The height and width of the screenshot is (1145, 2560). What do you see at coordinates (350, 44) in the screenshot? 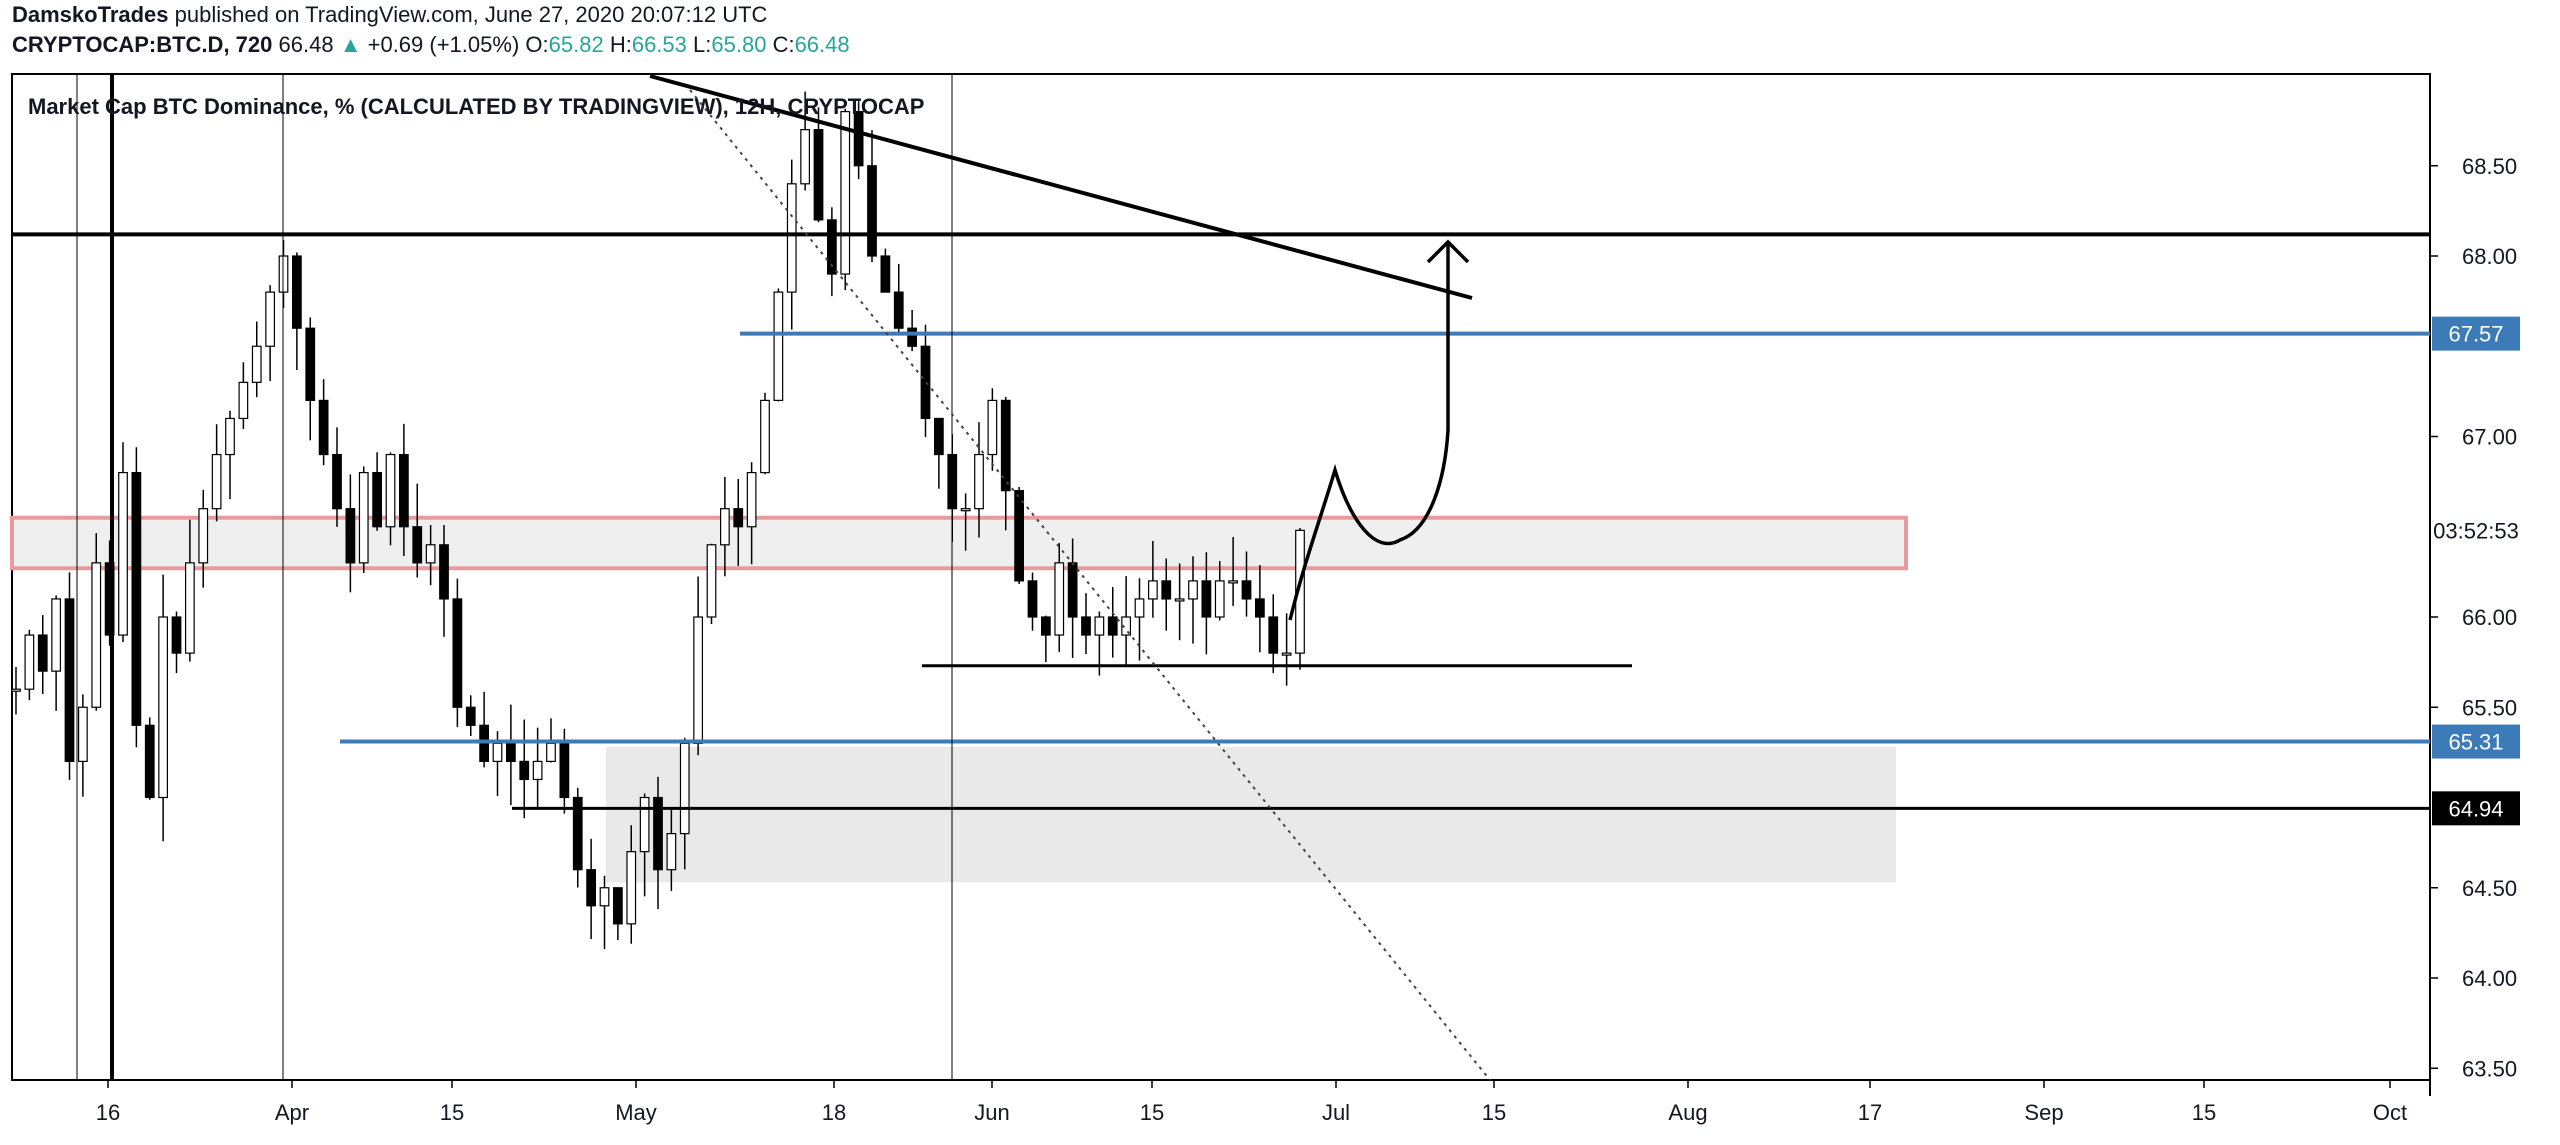
I see `up-arrow-icon: ▲` at bounding box center [350, 44].